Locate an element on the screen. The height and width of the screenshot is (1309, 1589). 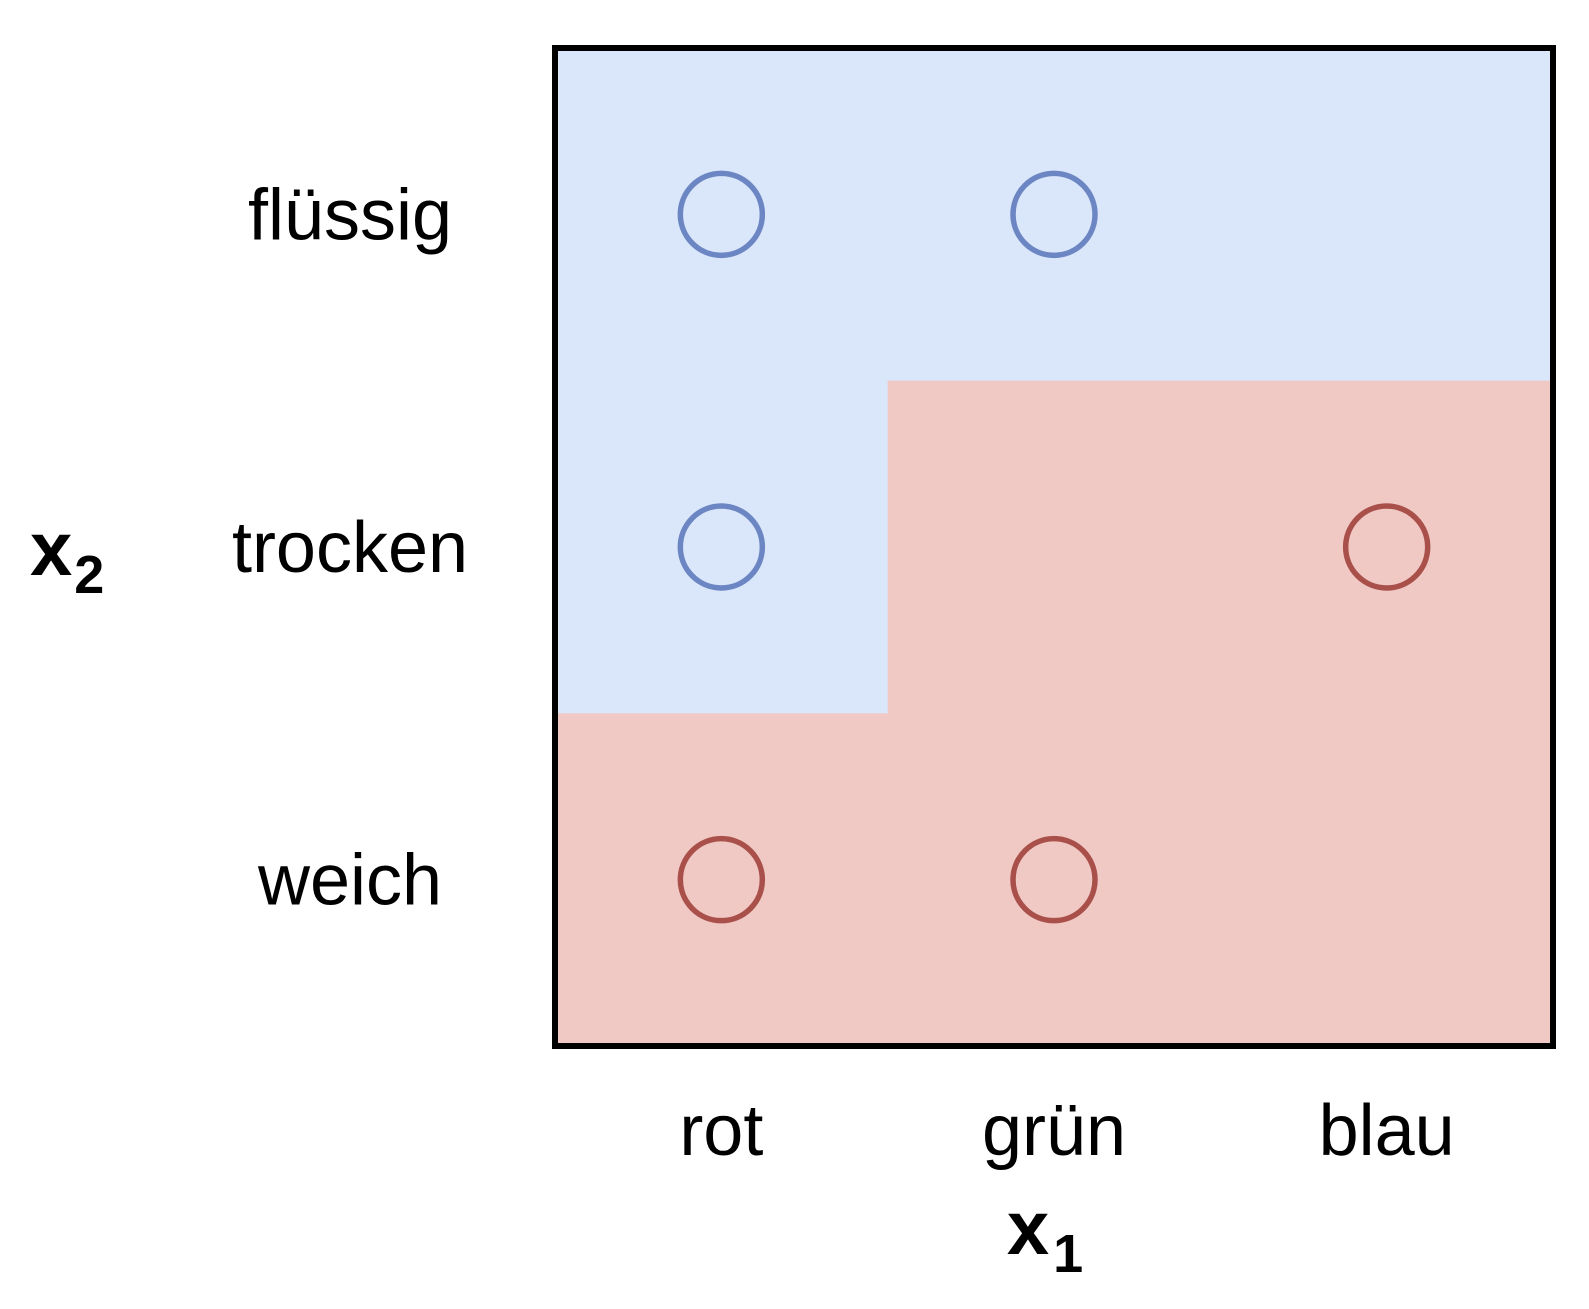
region-cell-blue-grun-flussig is located at coordinates (1054, 215).